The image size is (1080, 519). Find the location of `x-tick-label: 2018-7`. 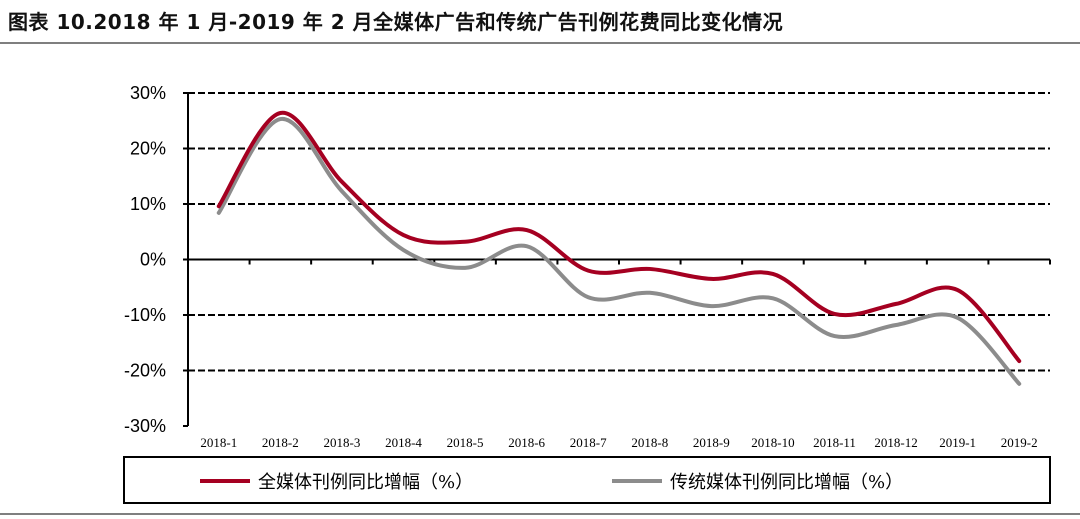

x-tick-label: 2018-7 is located at coordinates (588, 442).